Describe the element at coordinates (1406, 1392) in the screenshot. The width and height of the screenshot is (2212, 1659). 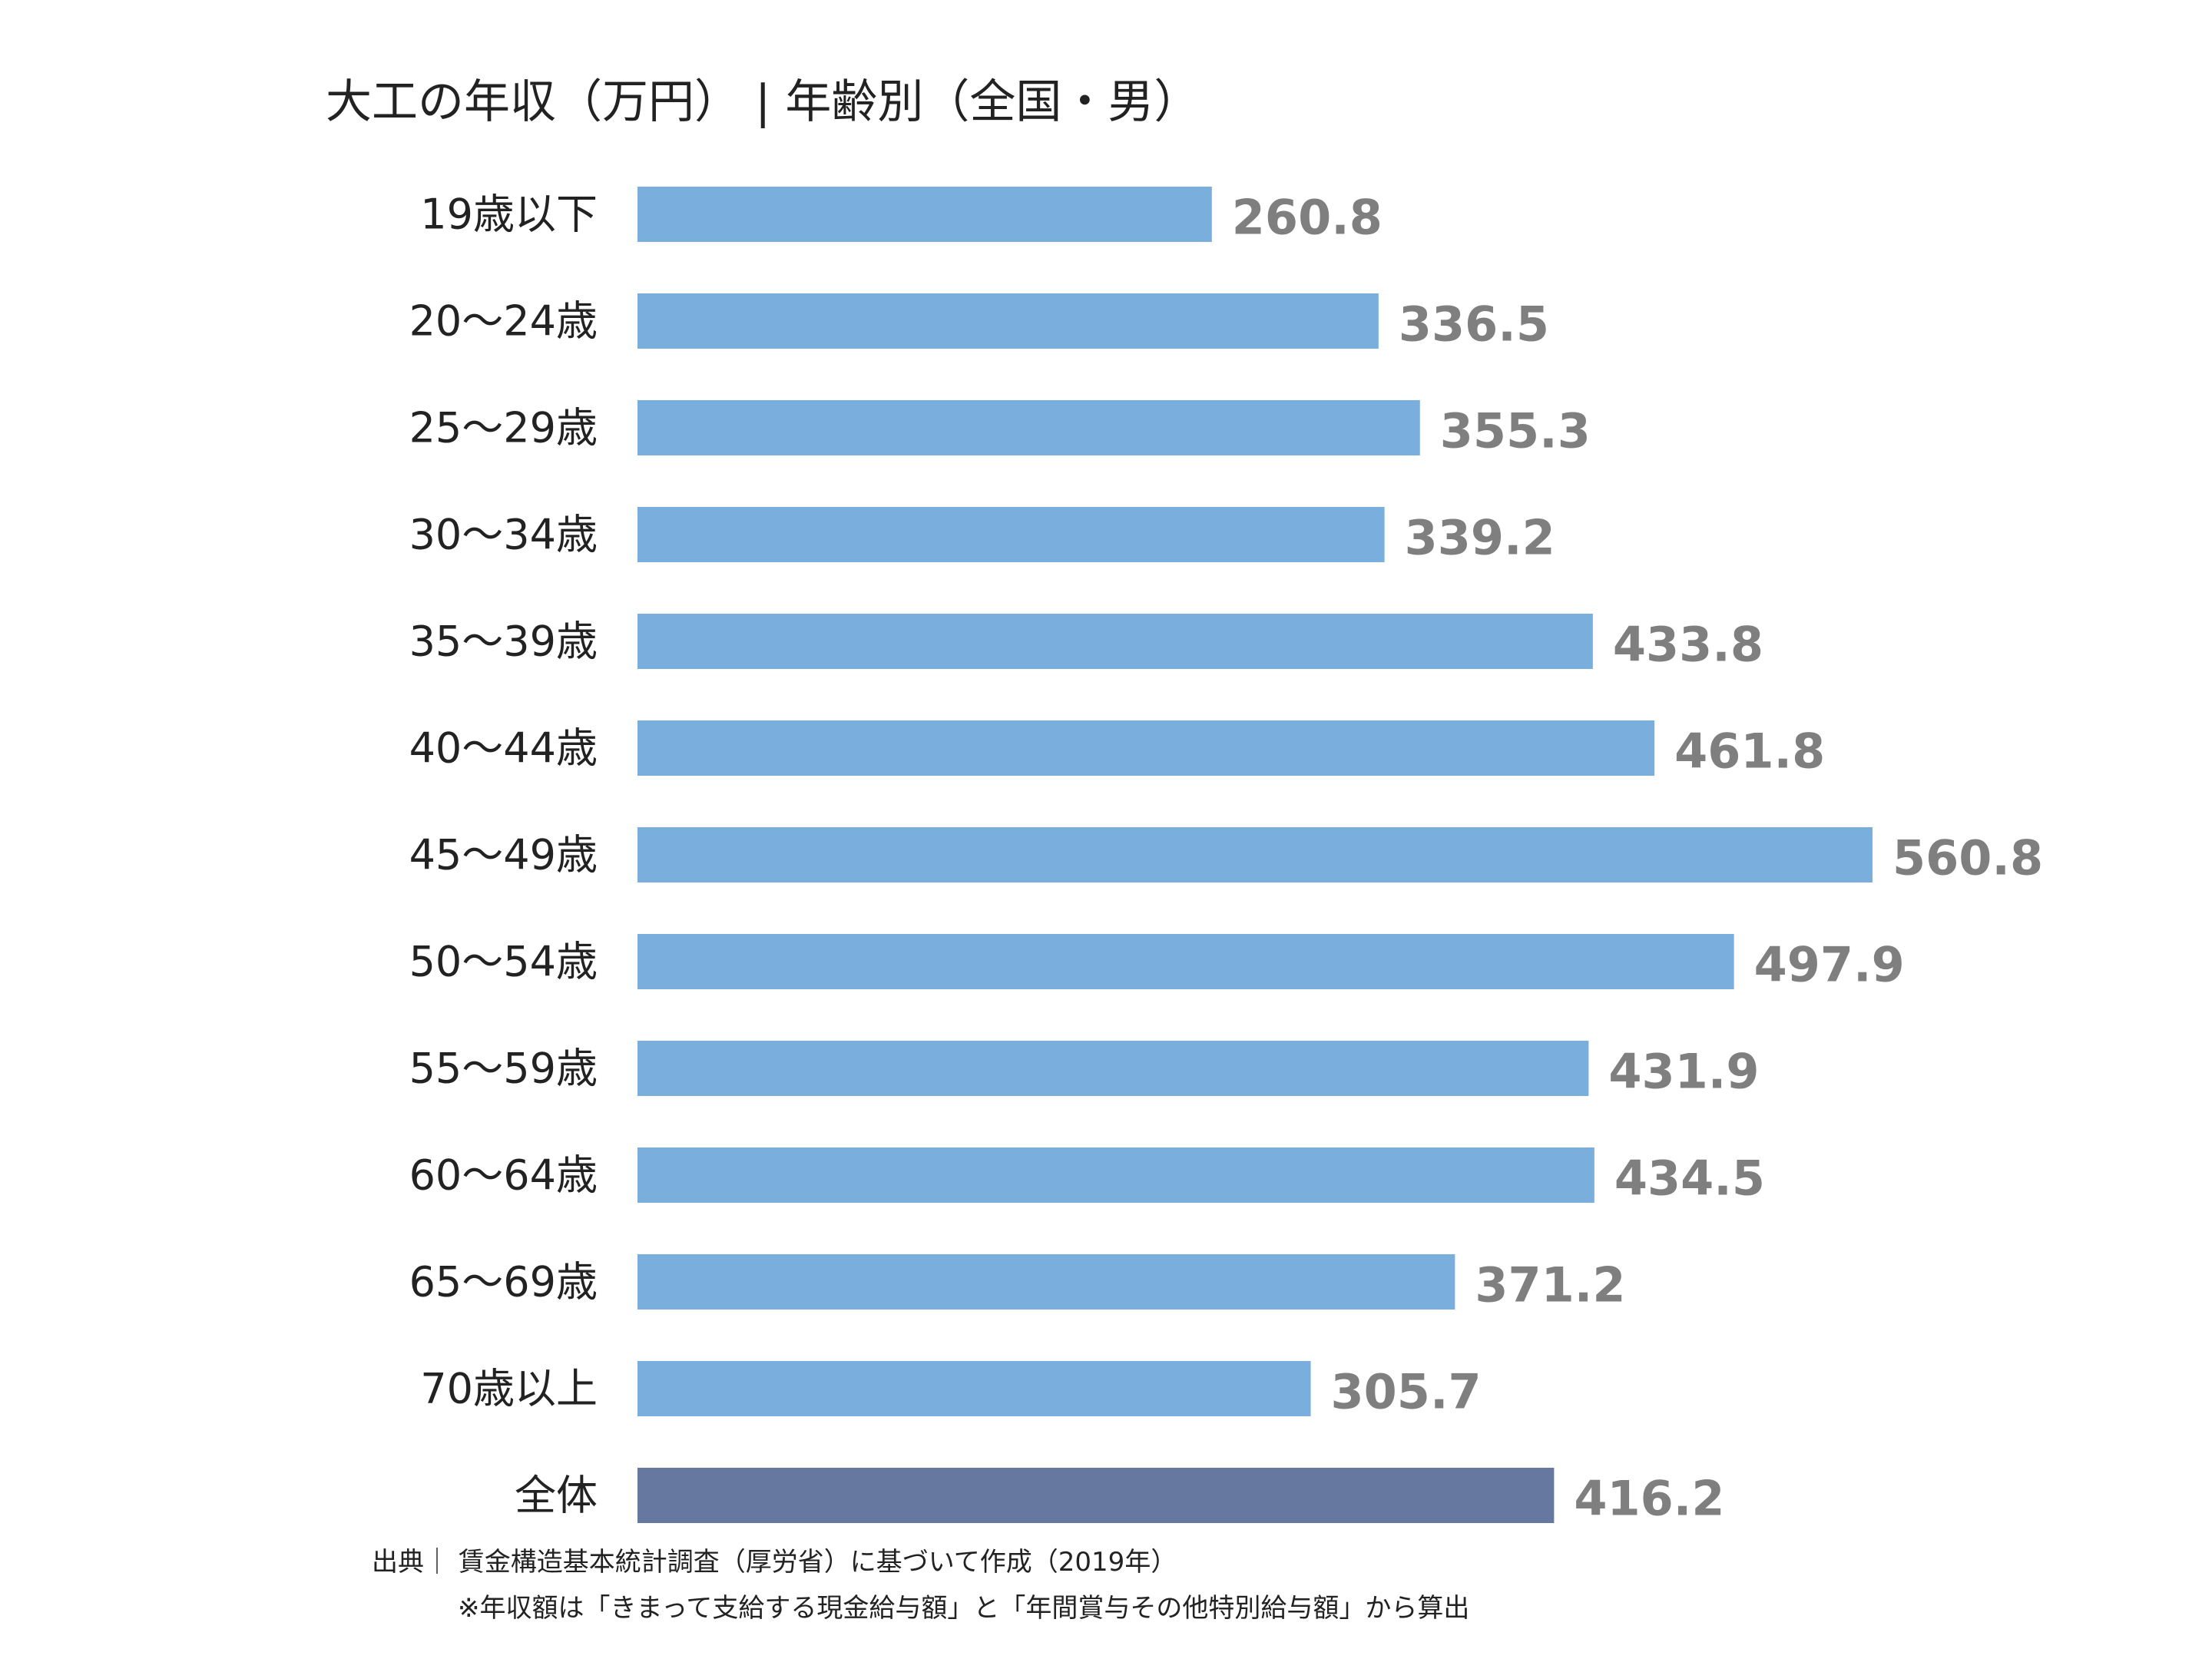
I see `value-label: 305.7` at that location.